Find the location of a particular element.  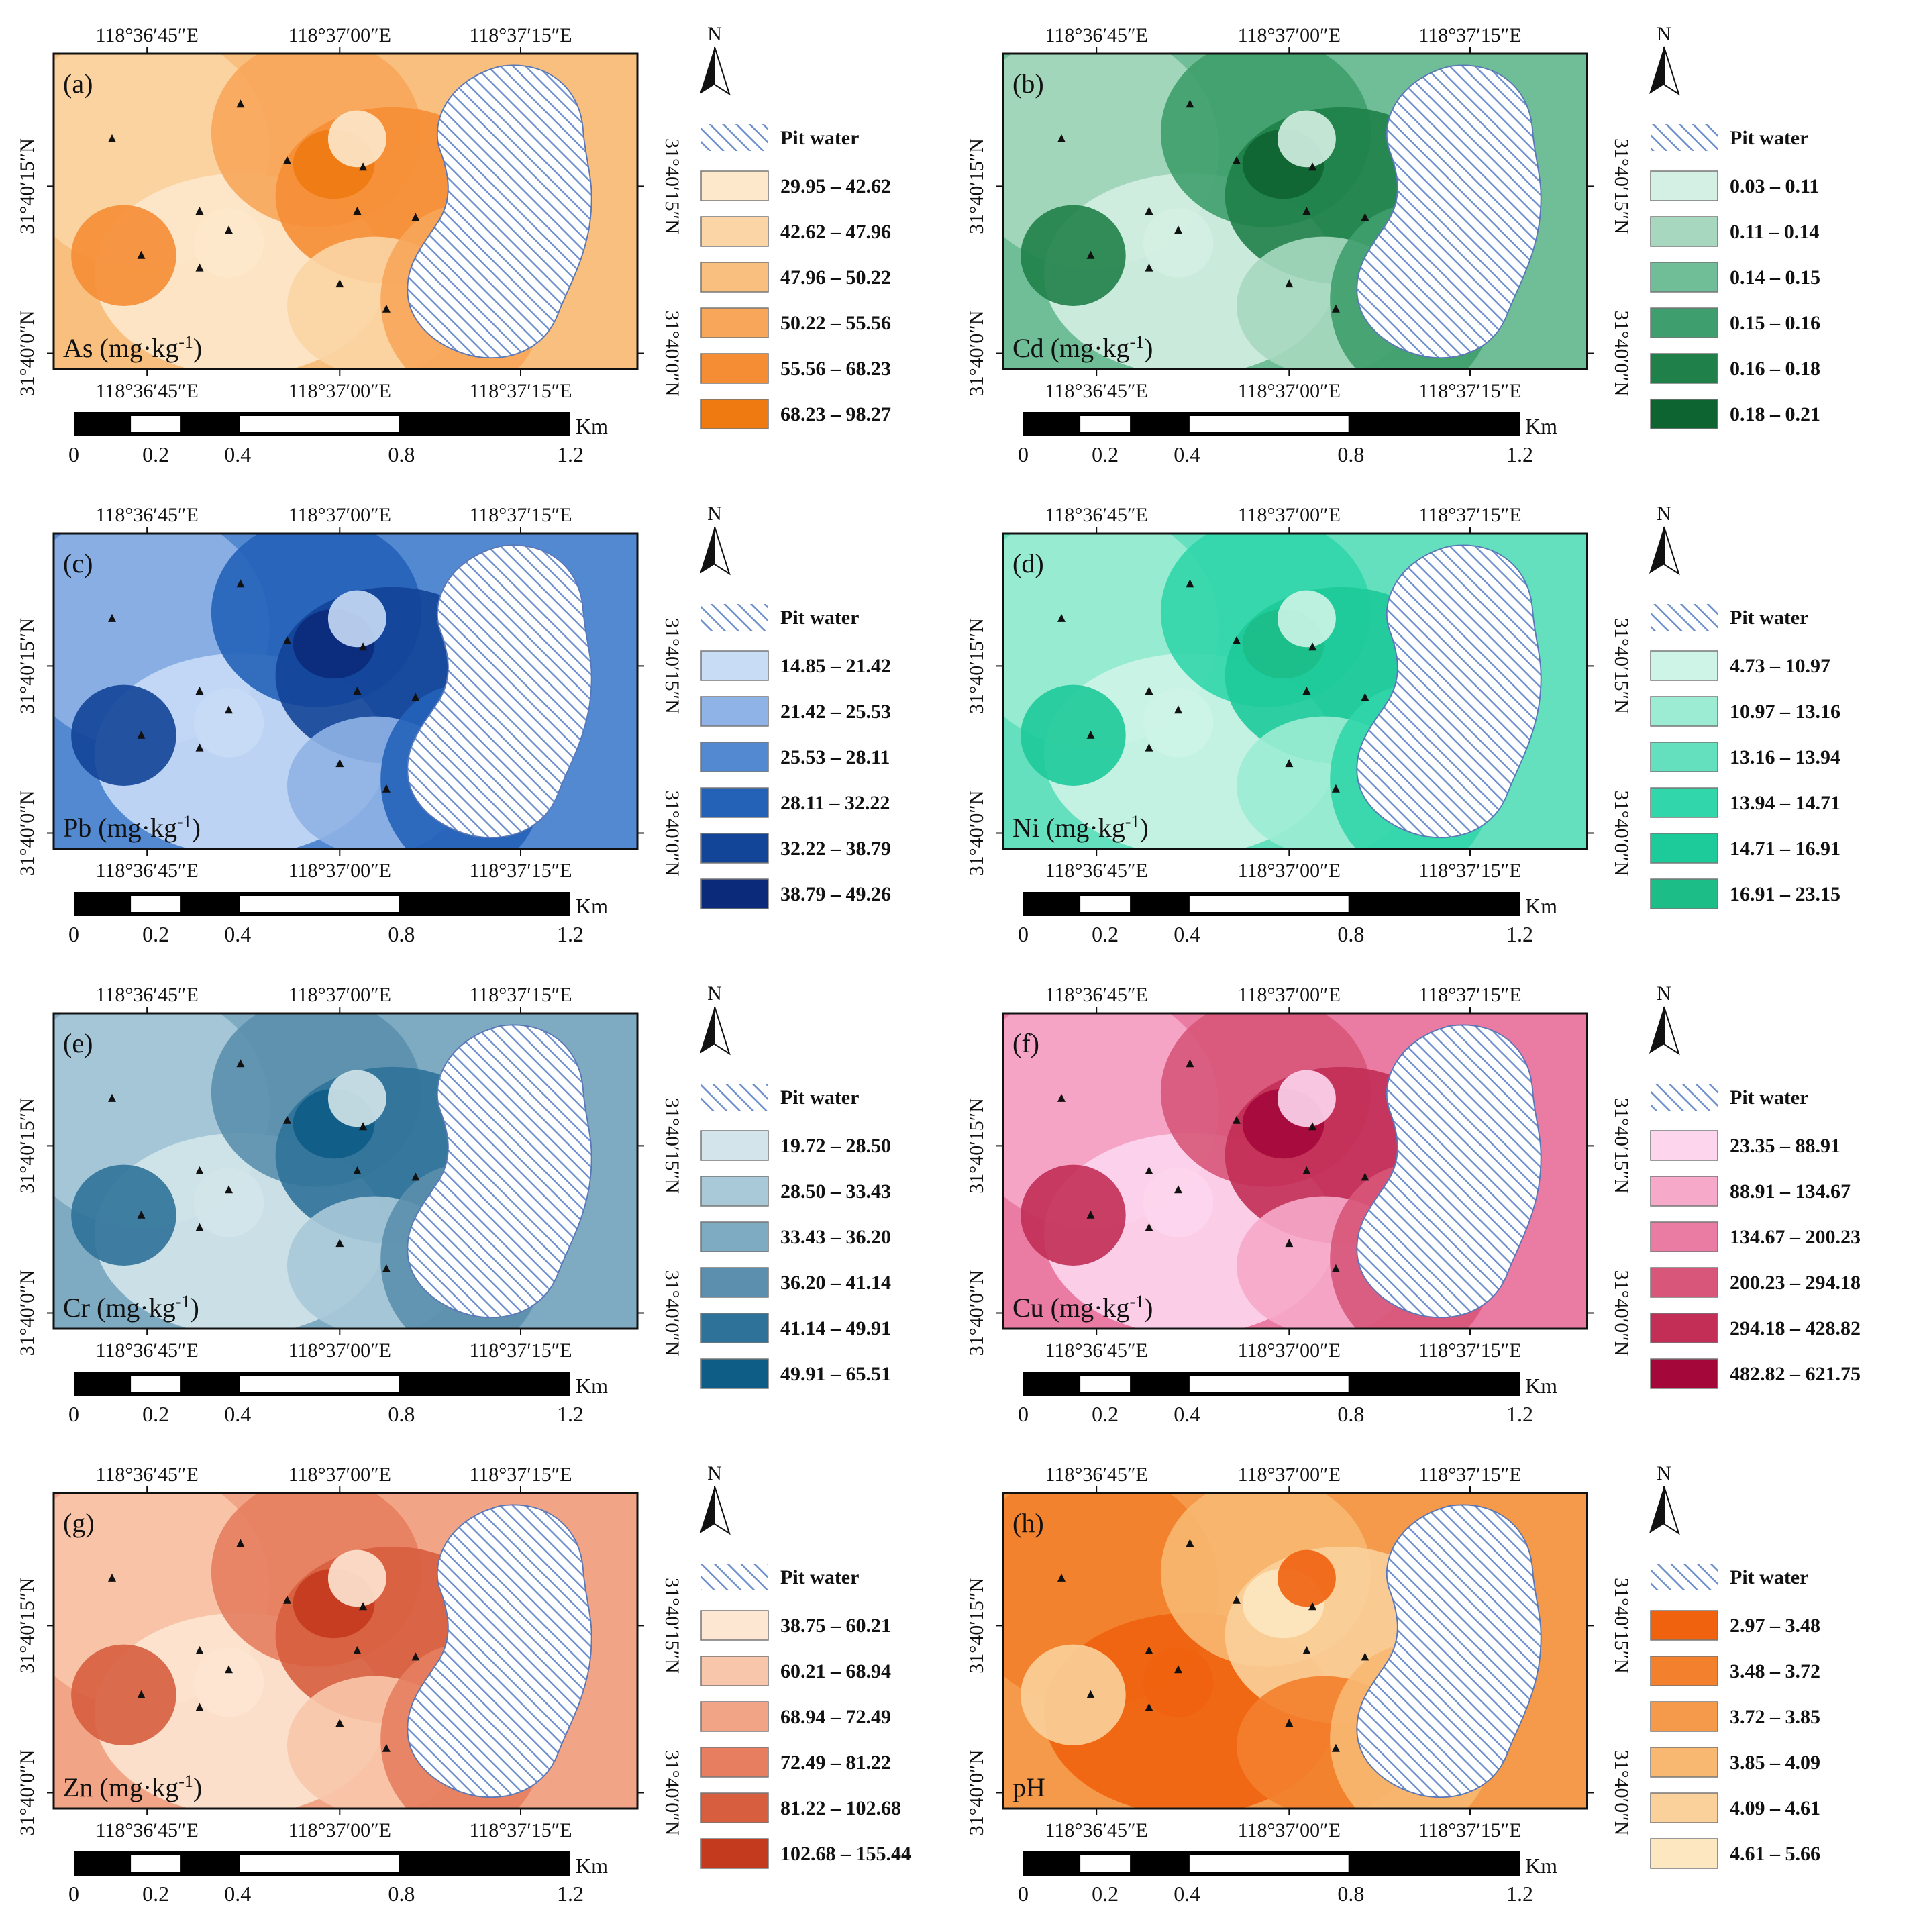

legend-class-label: 36.20 – 41.14 is located at coordinates (836, 1283).